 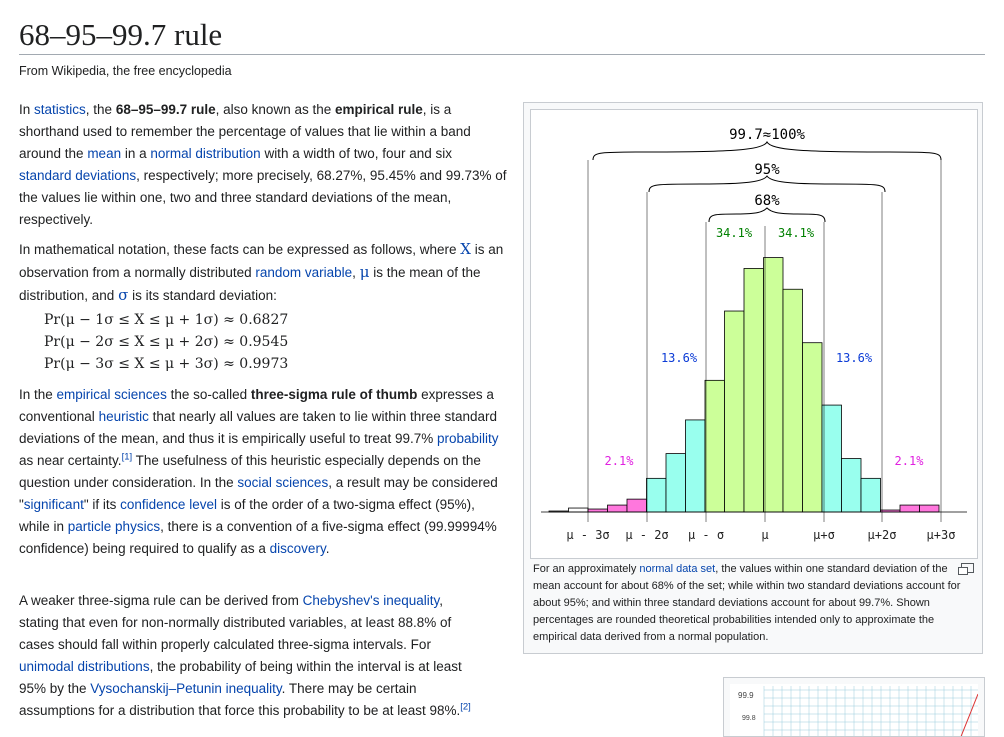 What do you see at coordinates (104, 153) in the screenshot?
I see `link-mean: mean` at bounding box center [104, 153].